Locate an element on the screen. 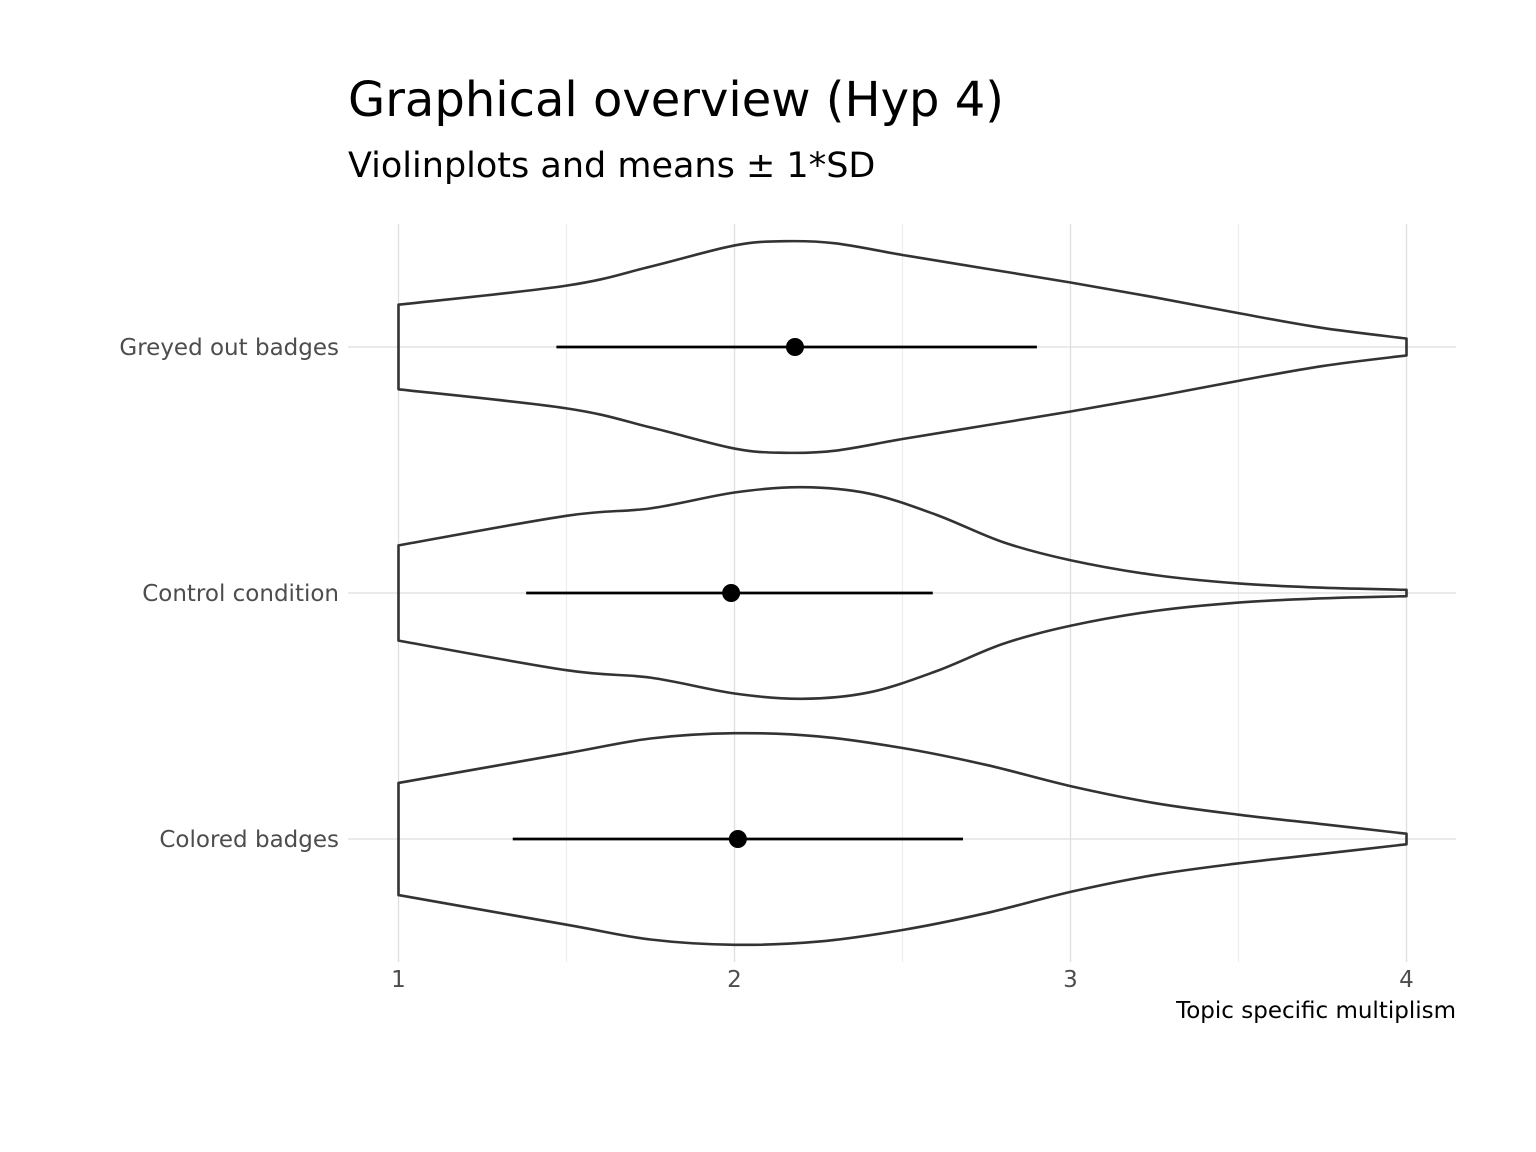 The image size is (1536, 1152). x-tick-label: 4 is located at coordinates (1406, 980).